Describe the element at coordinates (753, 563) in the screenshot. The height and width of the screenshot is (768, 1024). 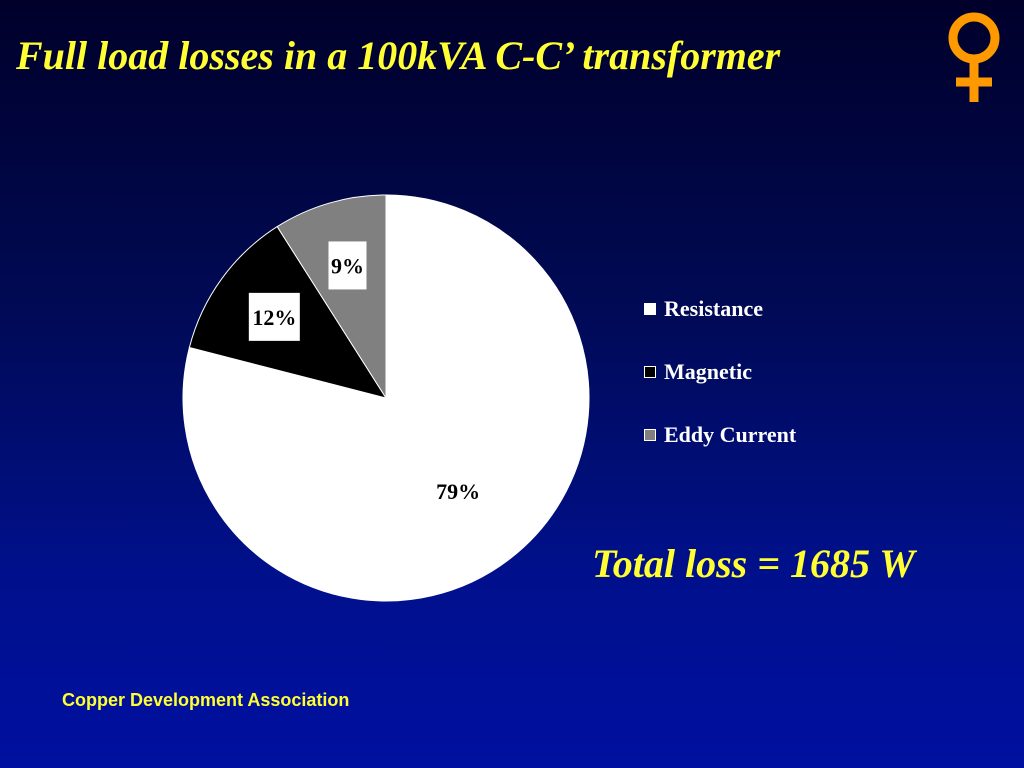
I see `total-loss-text: Total loss = 1685 W` at that location.